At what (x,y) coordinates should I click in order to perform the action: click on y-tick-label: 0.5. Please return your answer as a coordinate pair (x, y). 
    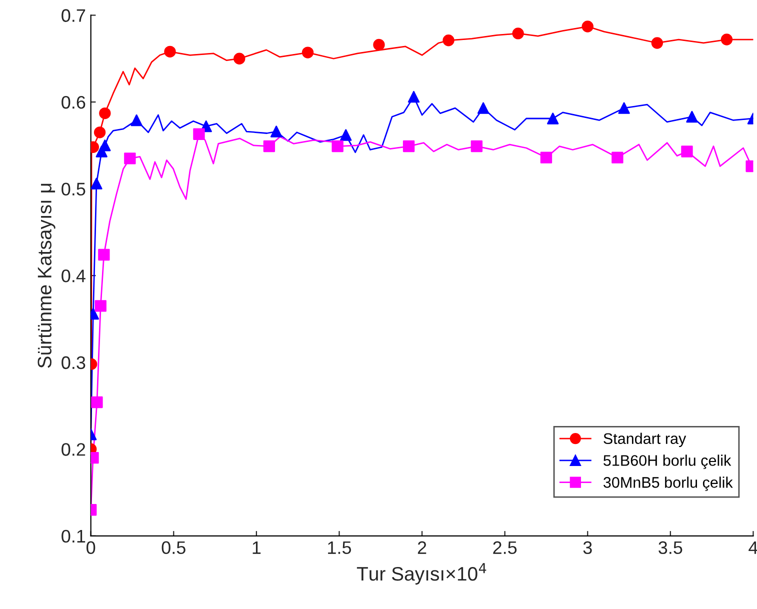
    Looking at the image, I should click on (74, 189).